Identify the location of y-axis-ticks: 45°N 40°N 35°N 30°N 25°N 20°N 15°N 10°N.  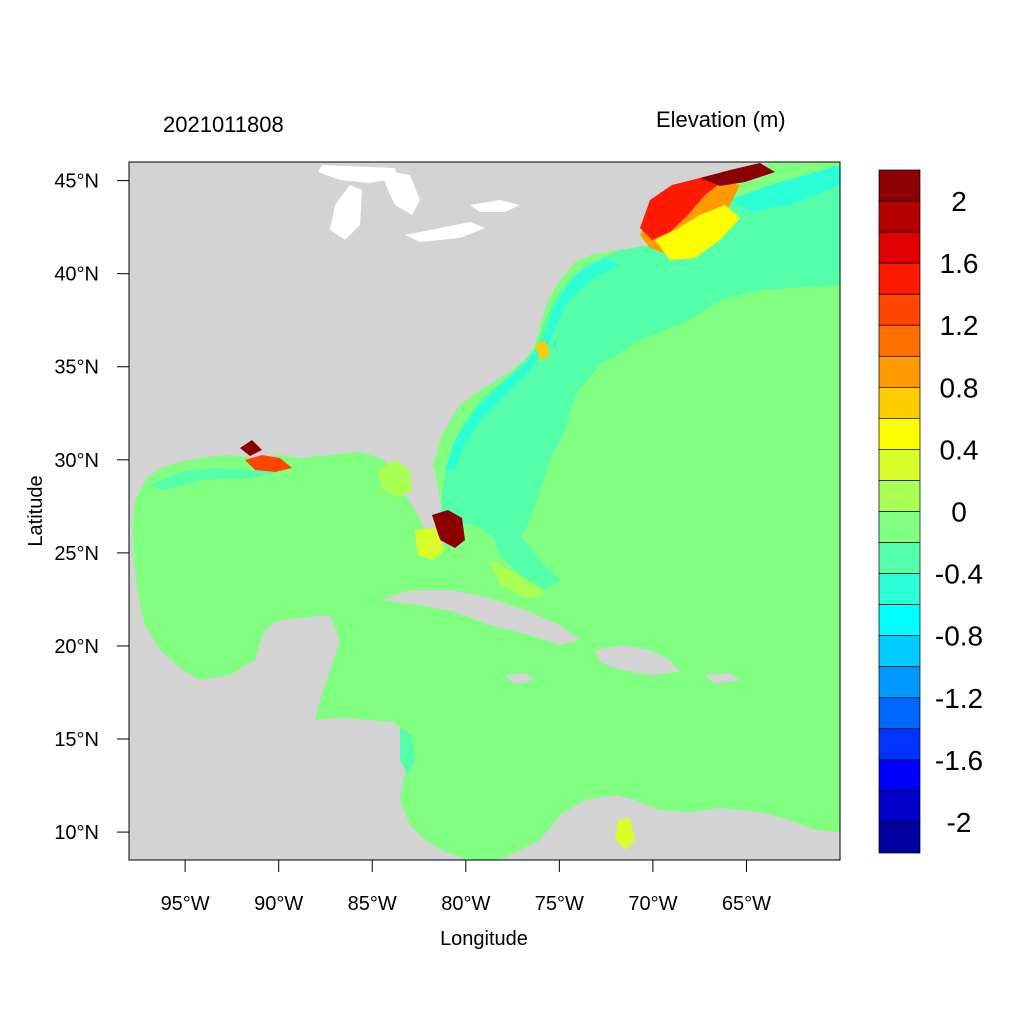
(91, 507).